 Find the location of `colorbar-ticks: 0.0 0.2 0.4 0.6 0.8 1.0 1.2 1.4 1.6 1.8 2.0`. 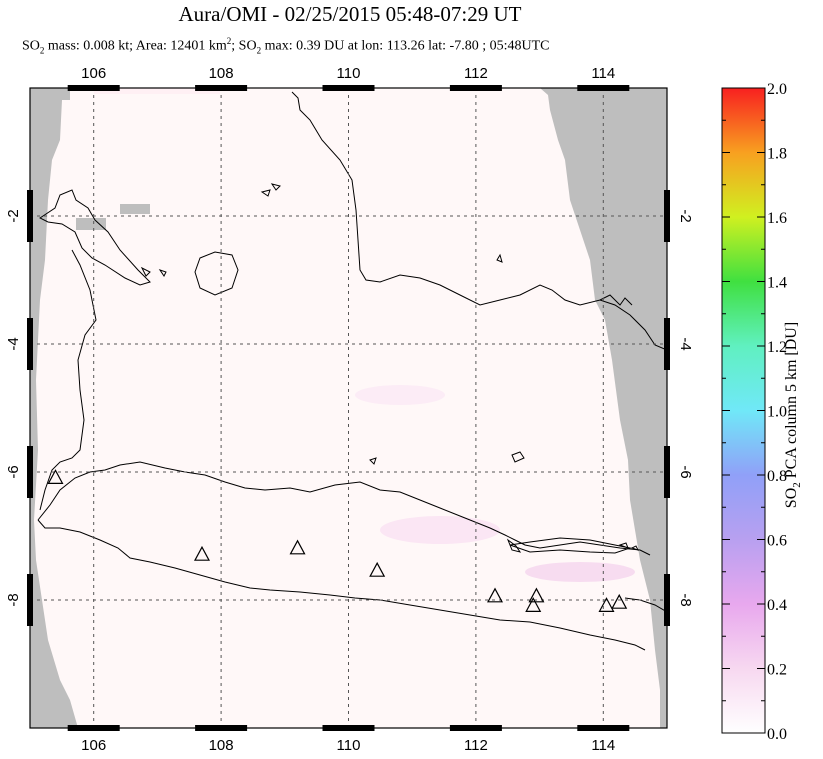

colorbar-ticks: 0.0 0.2 0.4 0.6 0.8 1.0 1.2 1.4 1.6 1.8 2.0 is located at coordinates (754, 412).